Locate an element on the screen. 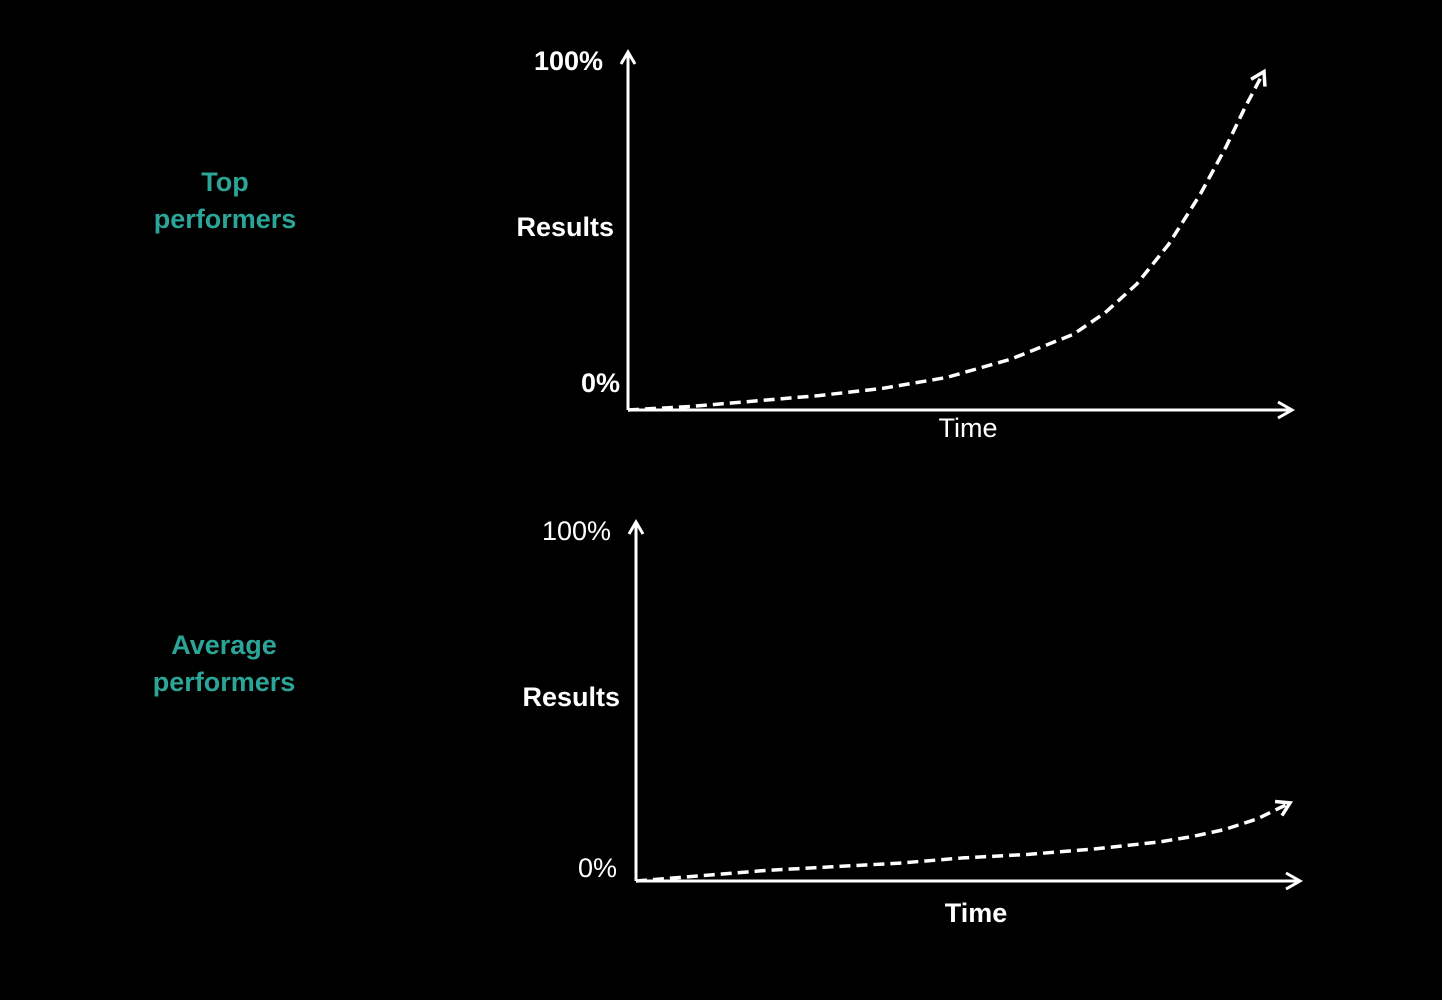 Image resolution: width=1442 pixels, height=1000 pixels. average-performers-label: Average performers is located at coordinates (224, 664).